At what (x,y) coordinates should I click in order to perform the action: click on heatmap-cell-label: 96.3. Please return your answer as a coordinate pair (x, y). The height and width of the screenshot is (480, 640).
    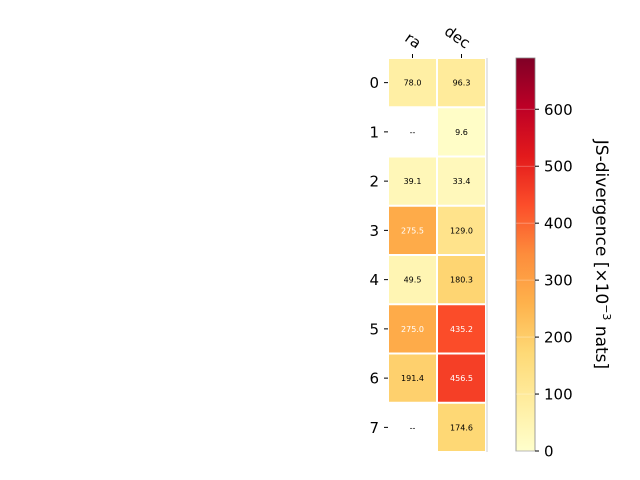
    Looking at the image, I should click on (462, 83).